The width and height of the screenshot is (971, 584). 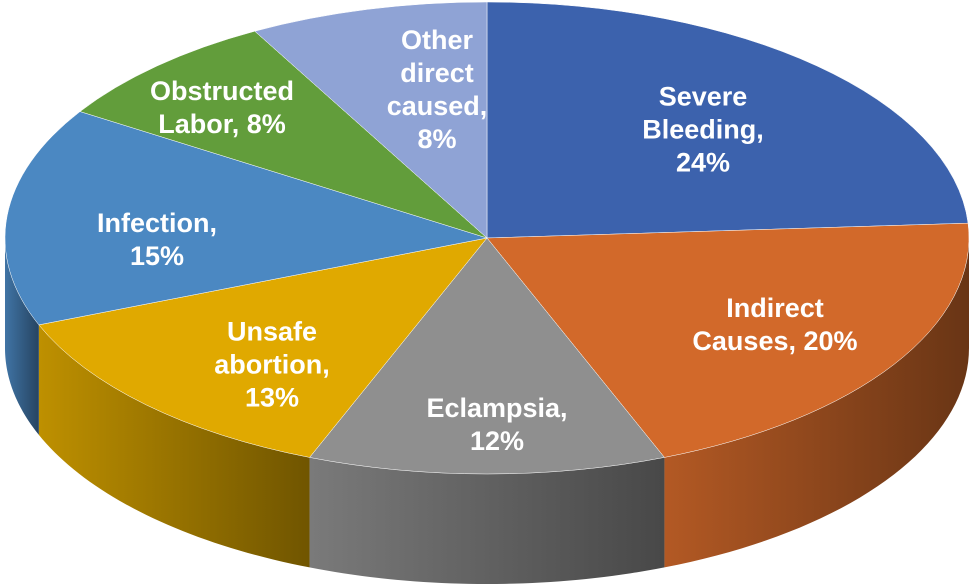 What do you see at coordinates (222, 108) in the screenshot?
I see `label-obstructed-labor: Obstructed Labor8%` at bounding box center [222, 108].